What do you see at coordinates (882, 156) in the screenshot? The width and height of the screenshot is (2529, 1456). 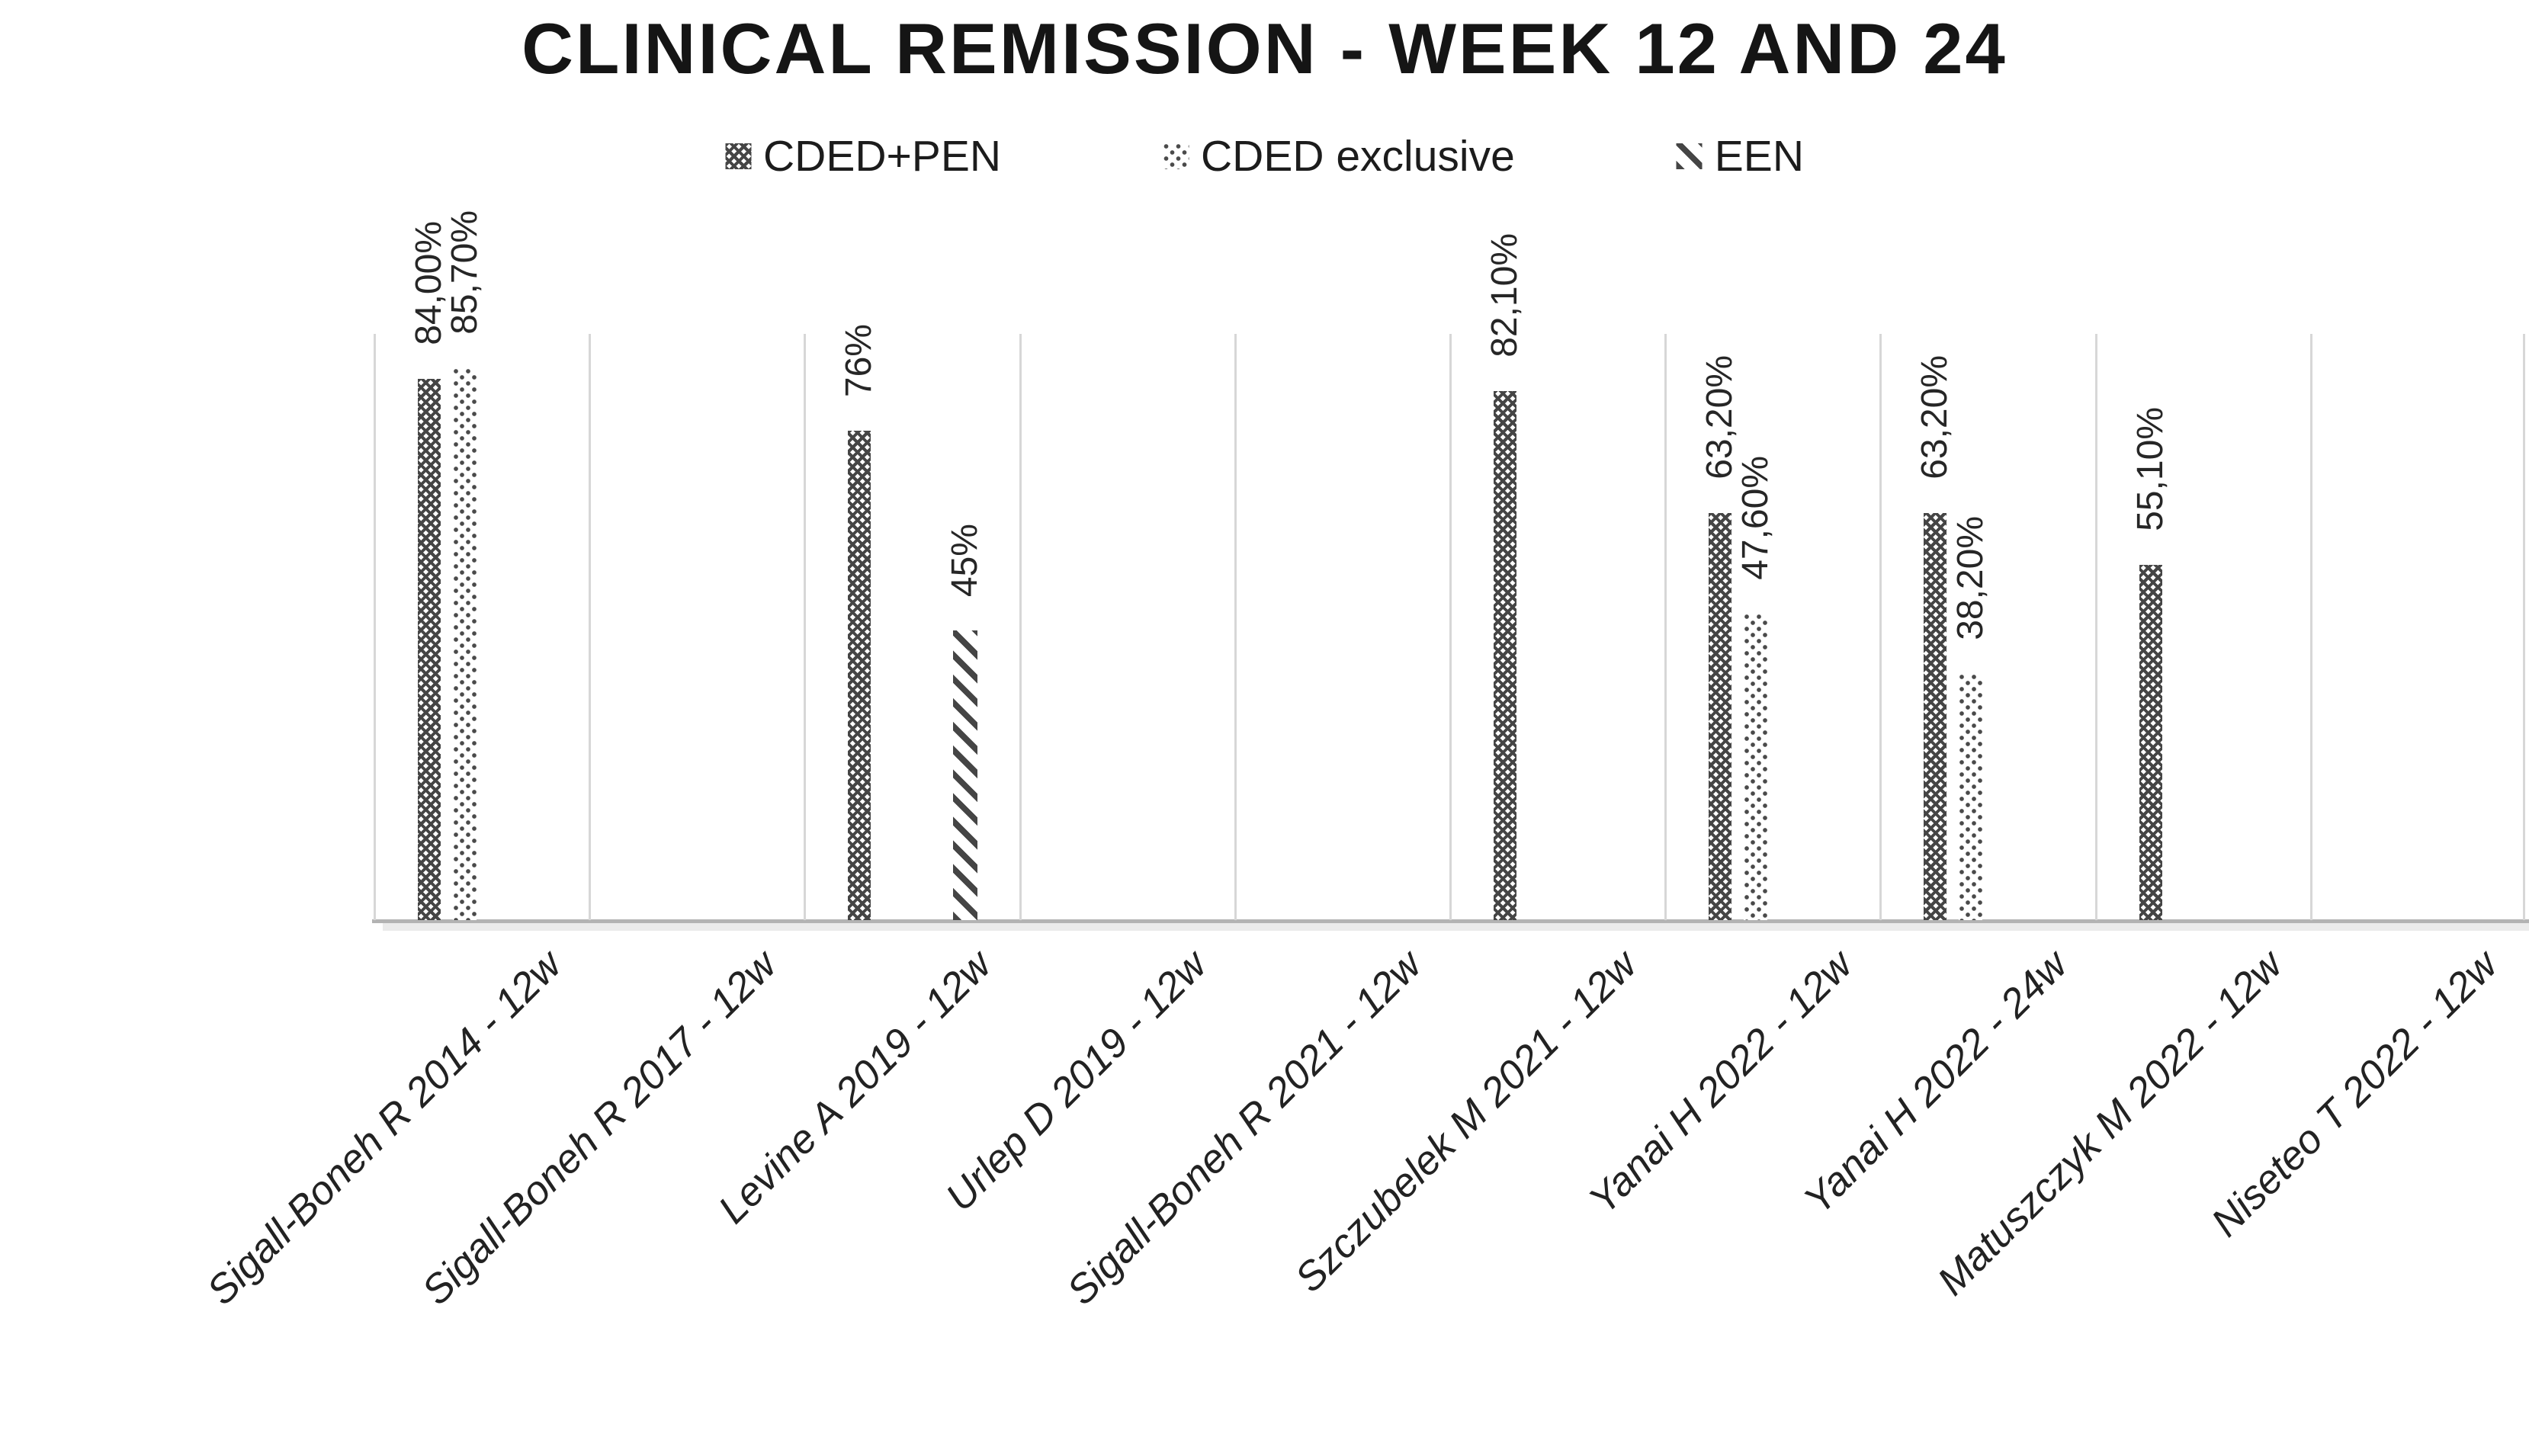 I see `legend-label: CDED+PEN` at bounding box center [882, 156].